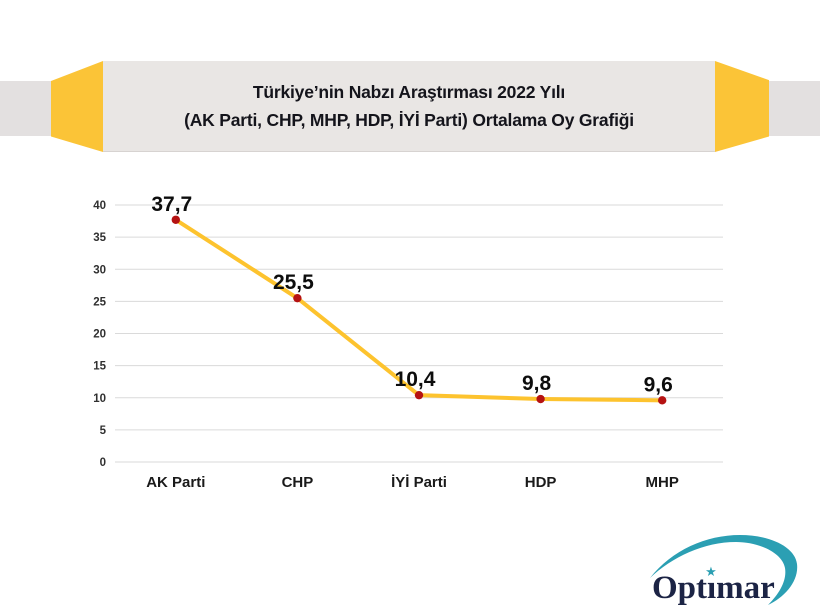 This screenshot has height=615, width=820. Describe the element at coordinates (99, 367) in the screenshot. I see `y-tick-label: 15` at that location.